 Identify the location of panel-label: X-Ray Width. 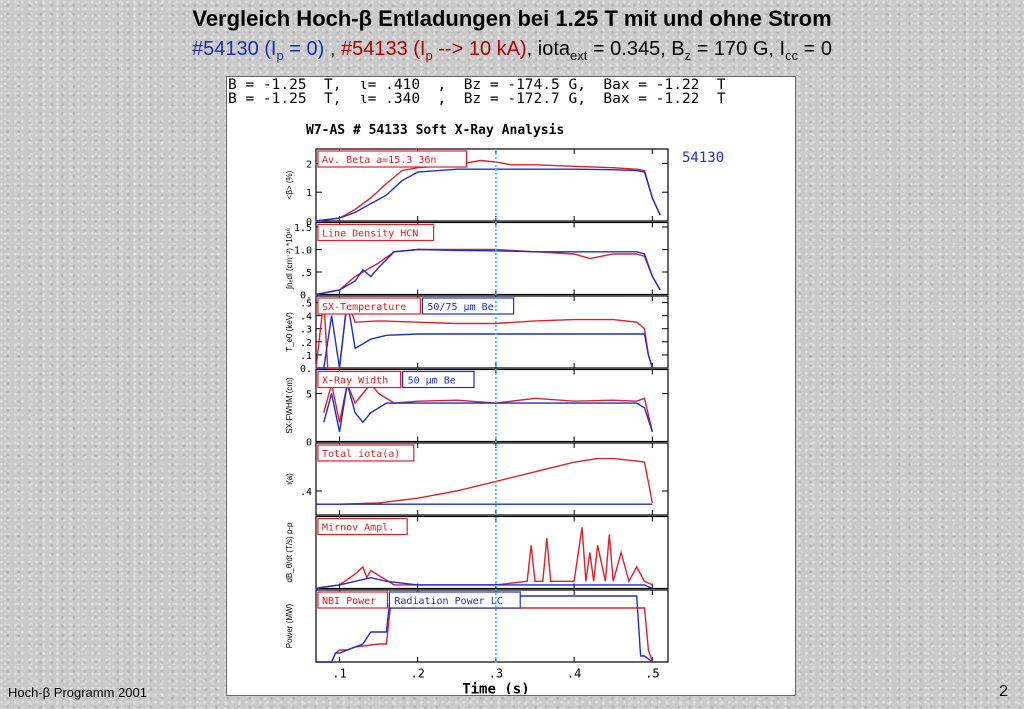
(355, 381).